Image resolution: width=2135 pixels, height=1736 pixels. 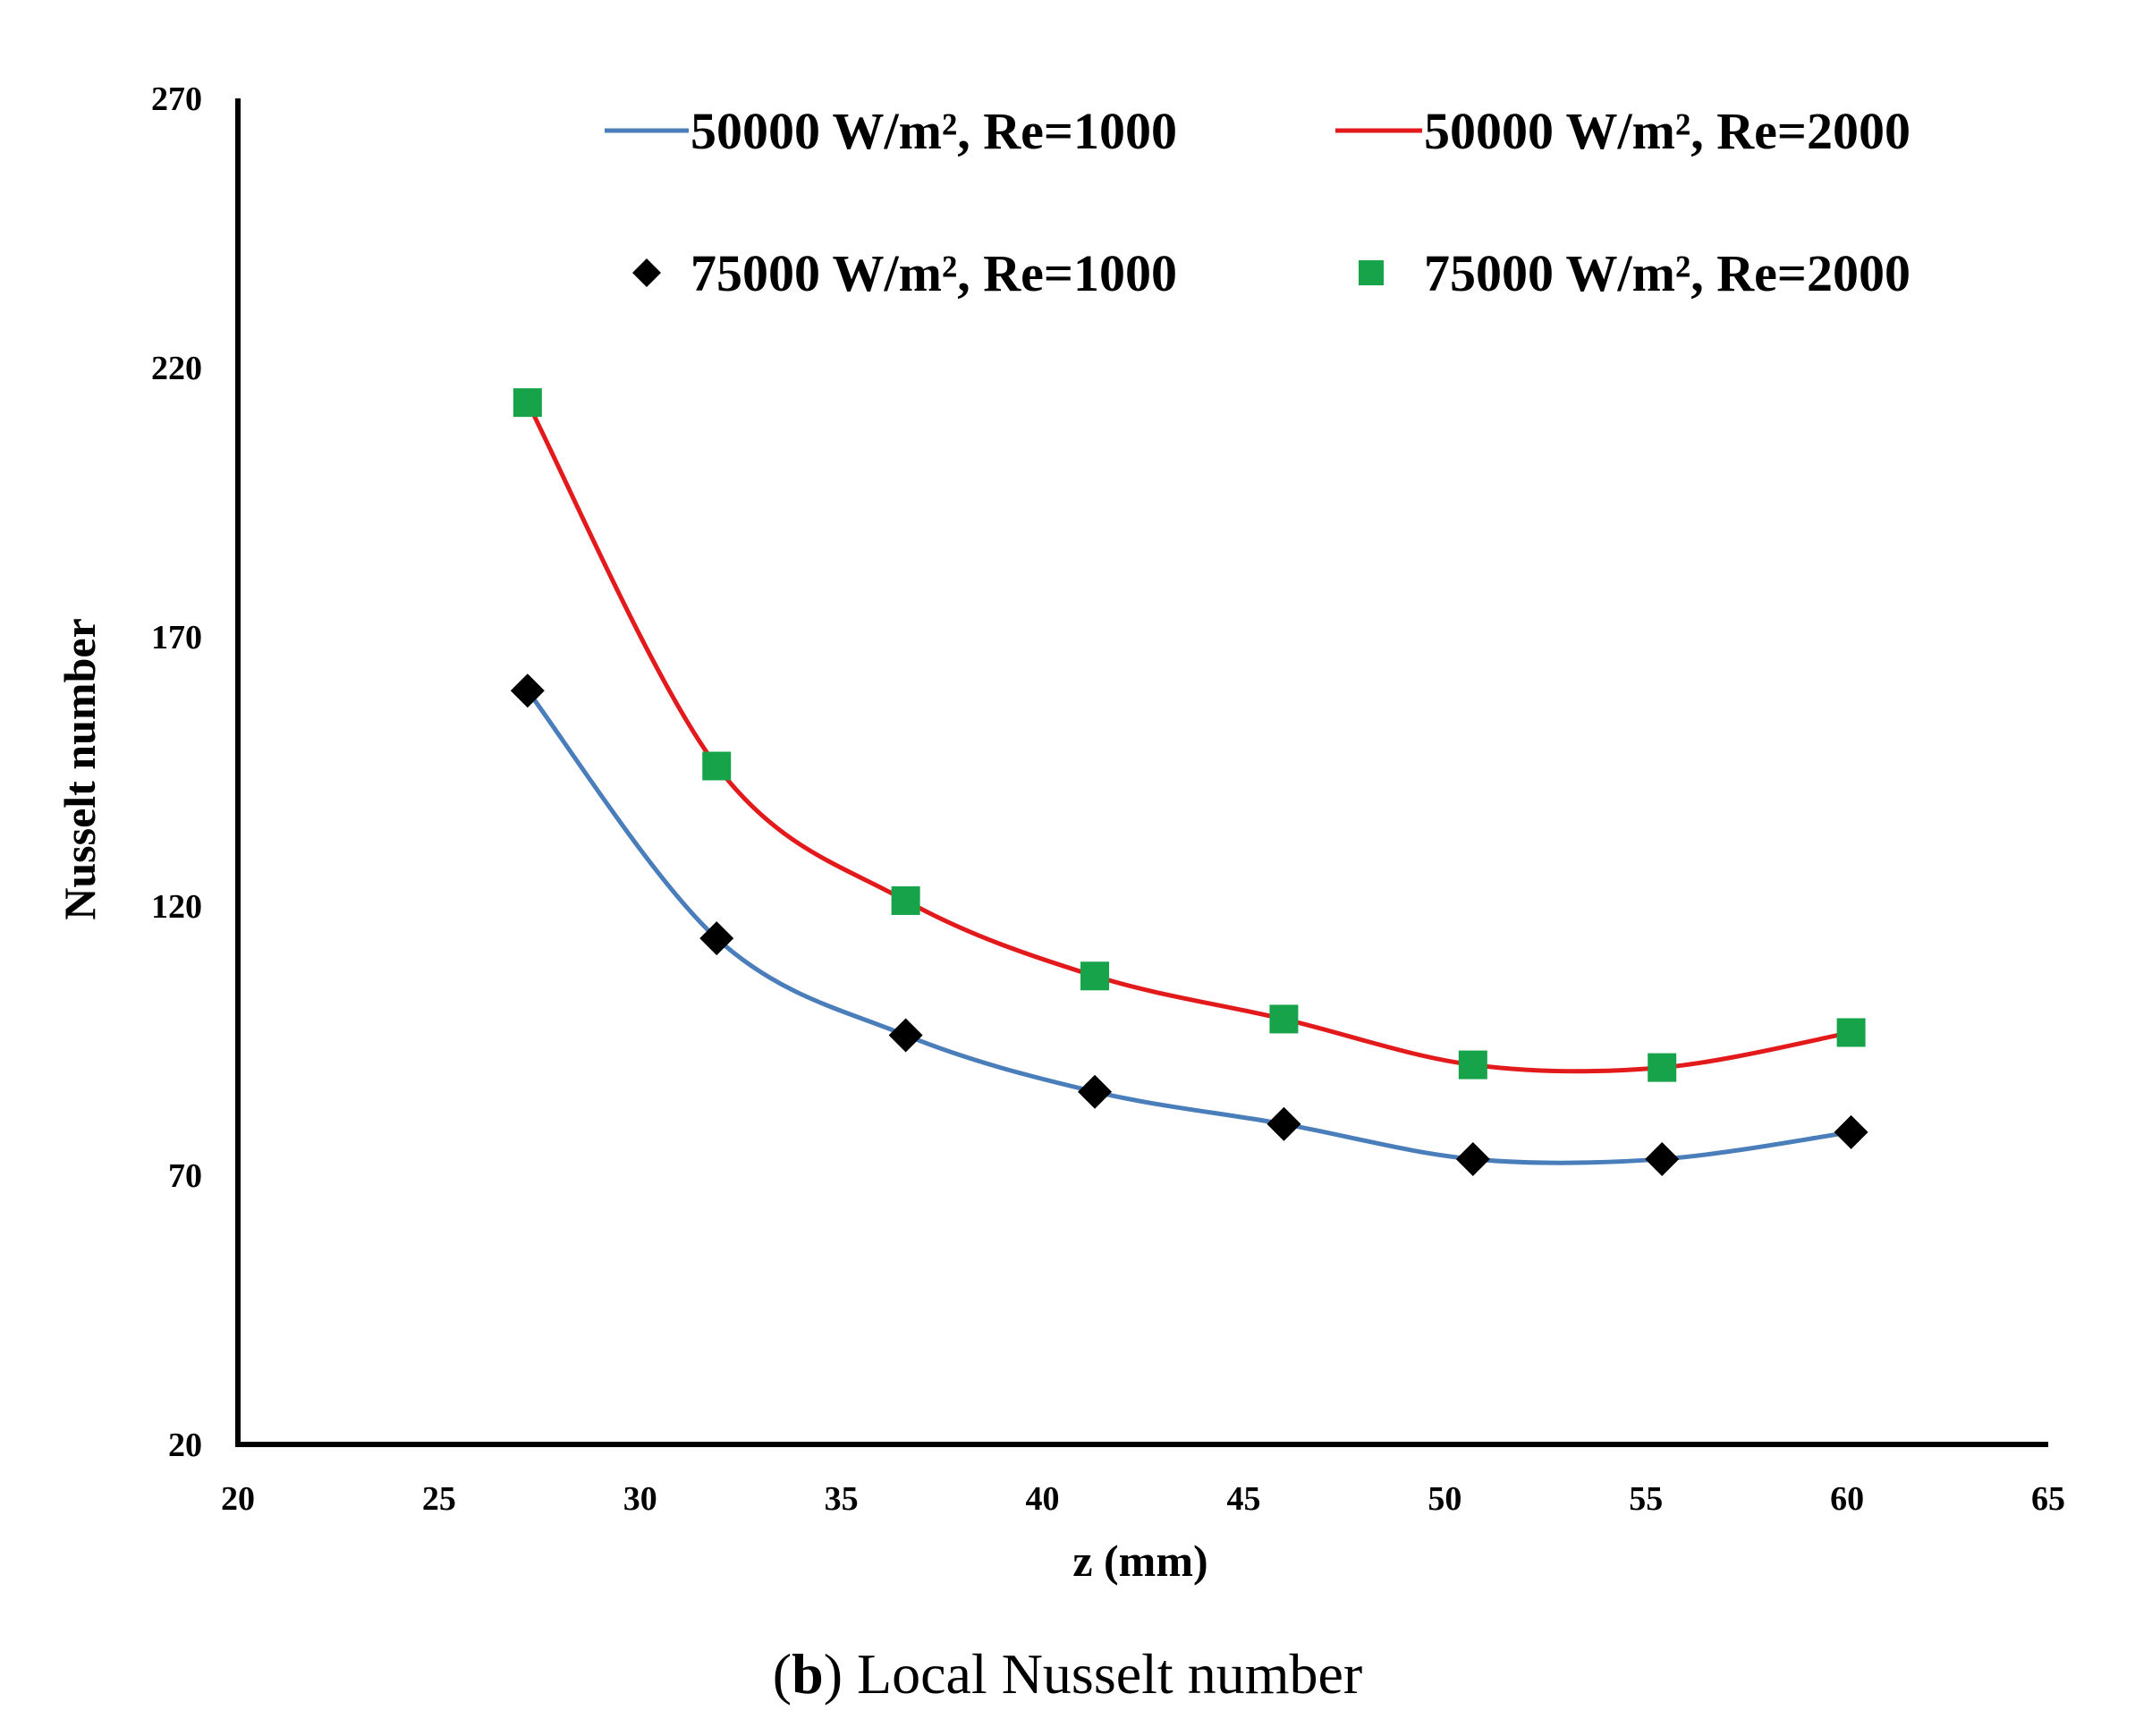 What do you see at coordinates (1093, 1674) in the screenshot?
I see `caption-text: ) Local Nusselt number` at bounding box center [1093, 1674].